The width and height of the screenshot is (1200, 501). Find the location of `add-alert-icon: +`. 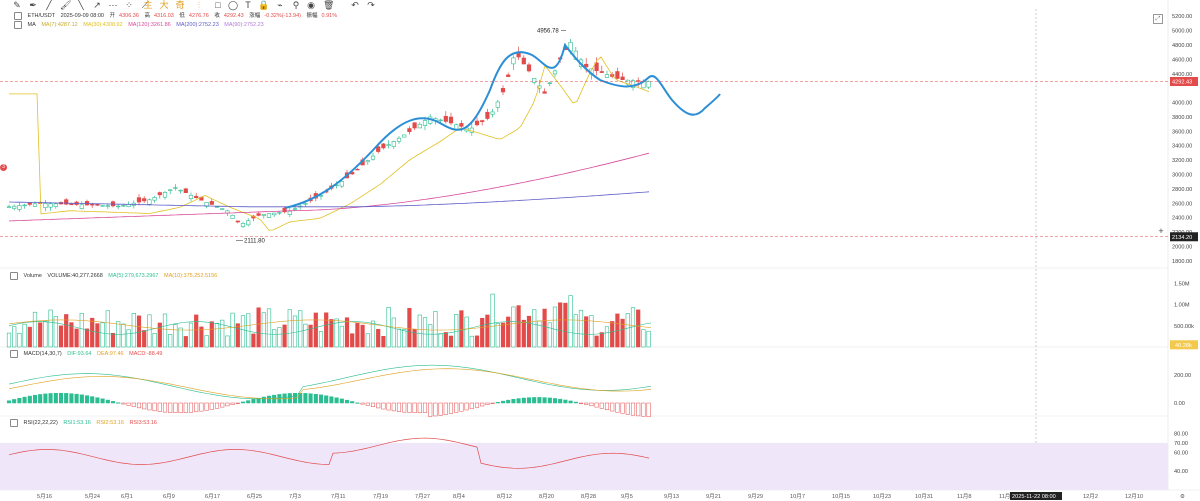

add-alert-icon: + is located at coordinates (1161, 231).